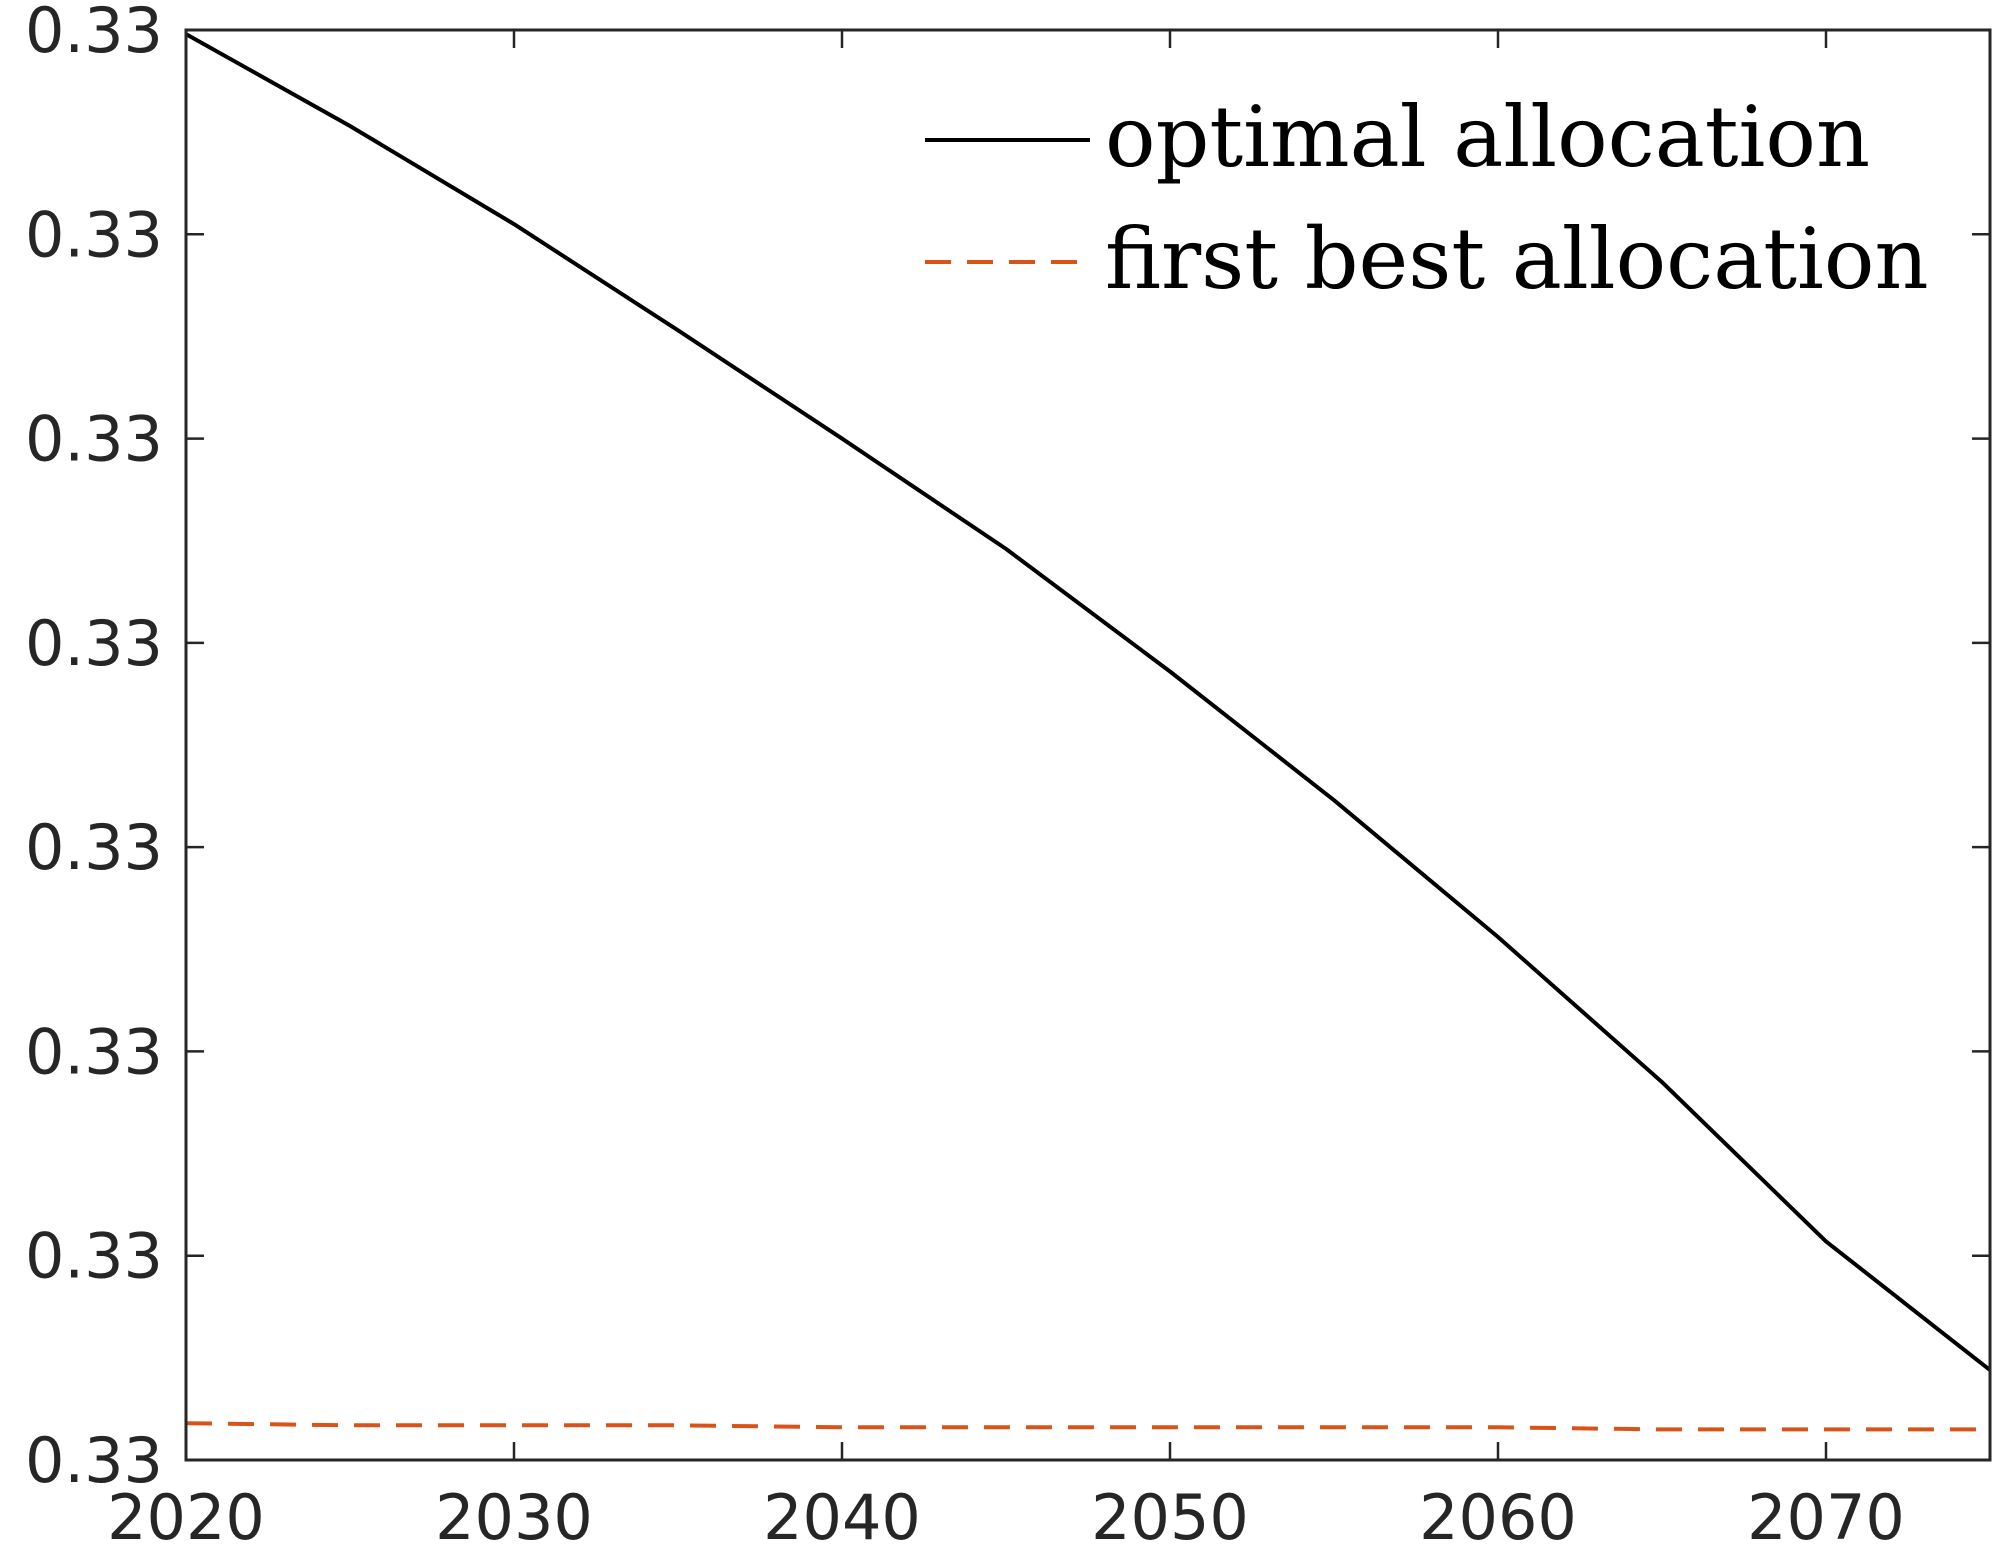 The image size is (1997, 1554). What do you see at coordinates (1087, 1426) in the screenshot?
I see `series-line-first-best-allocation` at bounding box center [1087, 1426].